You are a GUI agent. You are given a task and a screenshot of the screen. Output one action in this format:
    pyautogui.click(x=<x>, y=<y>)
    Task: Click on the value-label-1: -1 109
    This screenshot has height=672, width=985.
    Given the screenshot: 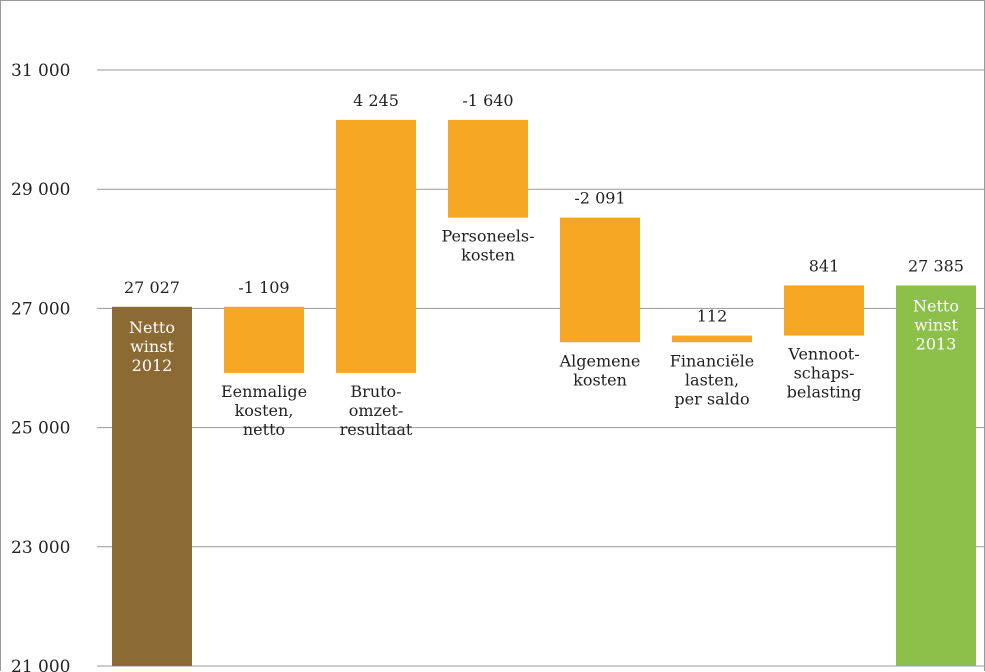 What is the action you would take?
    pyautogui.click(x=263, y=287)
    